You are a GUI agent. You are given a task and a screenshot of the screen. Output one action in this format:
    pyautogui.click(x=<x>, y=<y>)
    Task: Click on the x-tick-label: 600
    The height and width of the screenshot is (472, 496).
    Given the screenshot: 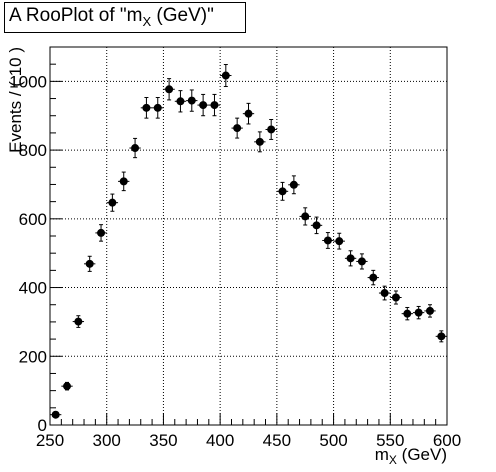 What is the action you would take?
    pyautogui.click(x=447, y=440)
    